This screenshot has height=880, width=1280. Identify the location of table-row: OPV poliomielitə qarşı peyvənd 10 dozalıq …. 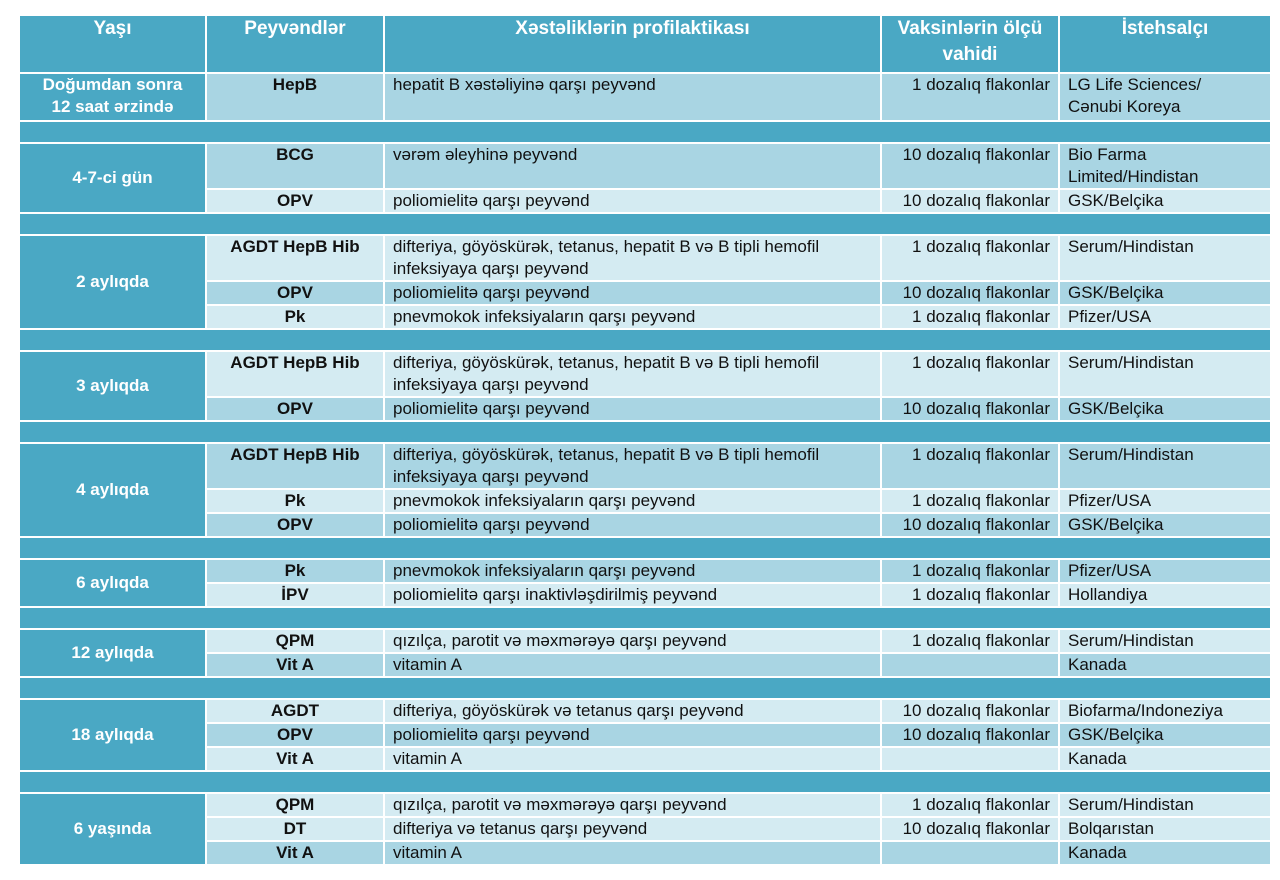
(645, 735).